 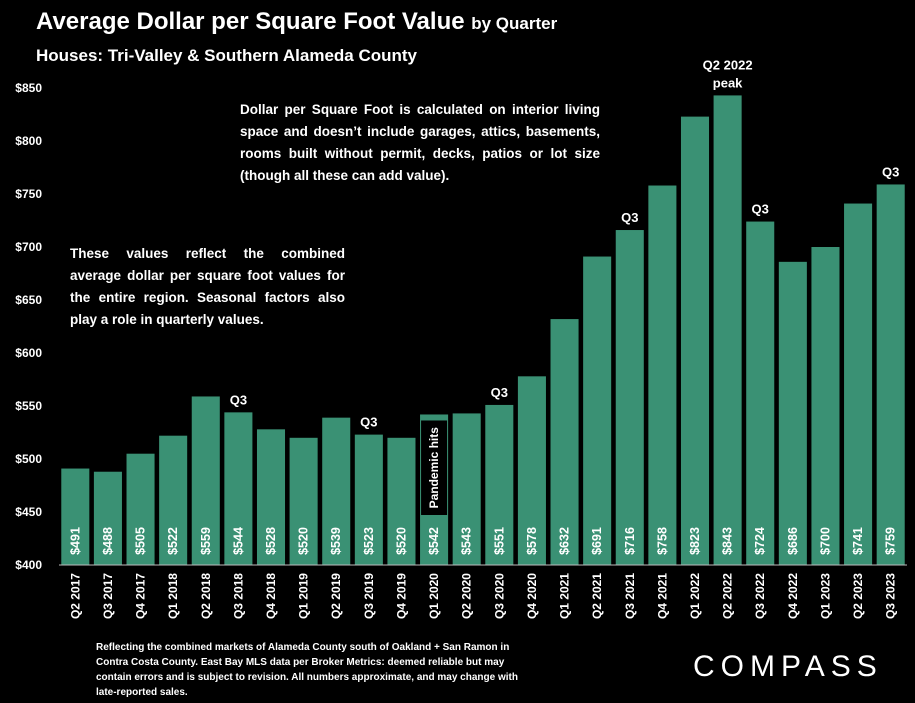 What do you see at coordinates (793, 596) in the screenshot?
I see `x-tick-label: Q4 2022` at bounding box center [793, 596].